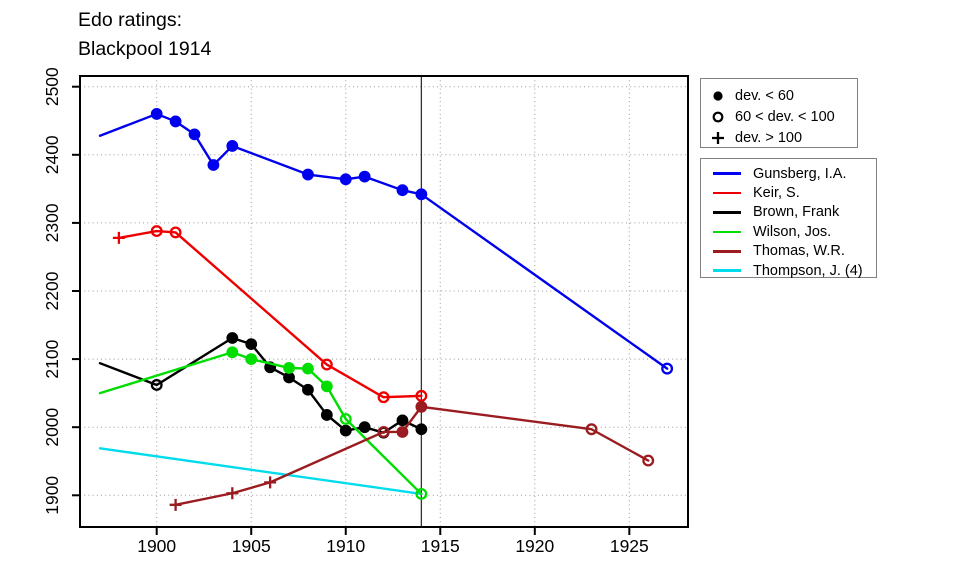 The height and width of the screenshot is (576, 960). Describe the element at coordinates (326, 415) in the screenshot. I see `marker-brown-1909` at that location.